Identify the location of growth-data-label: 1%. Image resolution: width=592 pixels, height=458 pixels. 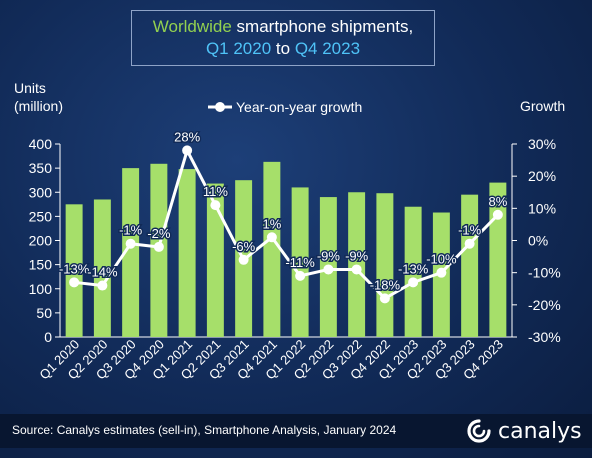
(271, 223).